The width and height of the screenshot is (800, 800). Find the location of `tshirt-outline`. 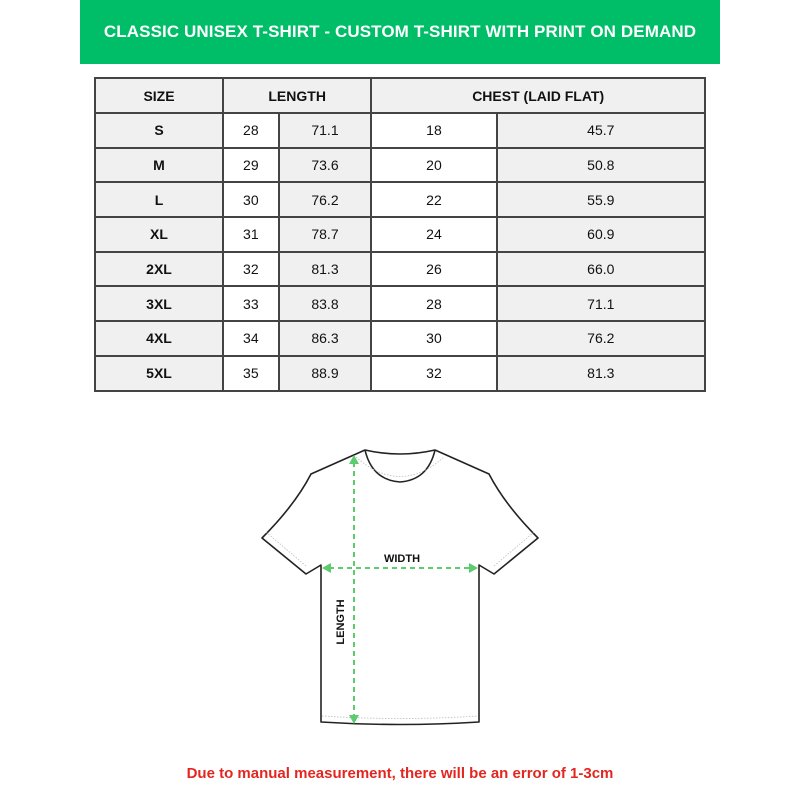

tshirt-outline is located at coordinates (400, 587).